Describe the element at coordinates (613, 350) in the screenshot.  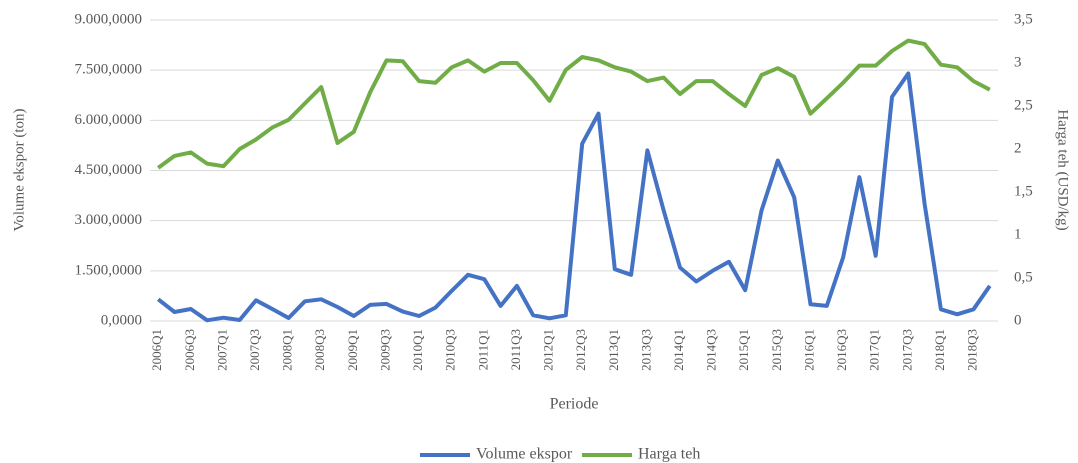
I see `x-tick-label: 2013Q1` at that location.